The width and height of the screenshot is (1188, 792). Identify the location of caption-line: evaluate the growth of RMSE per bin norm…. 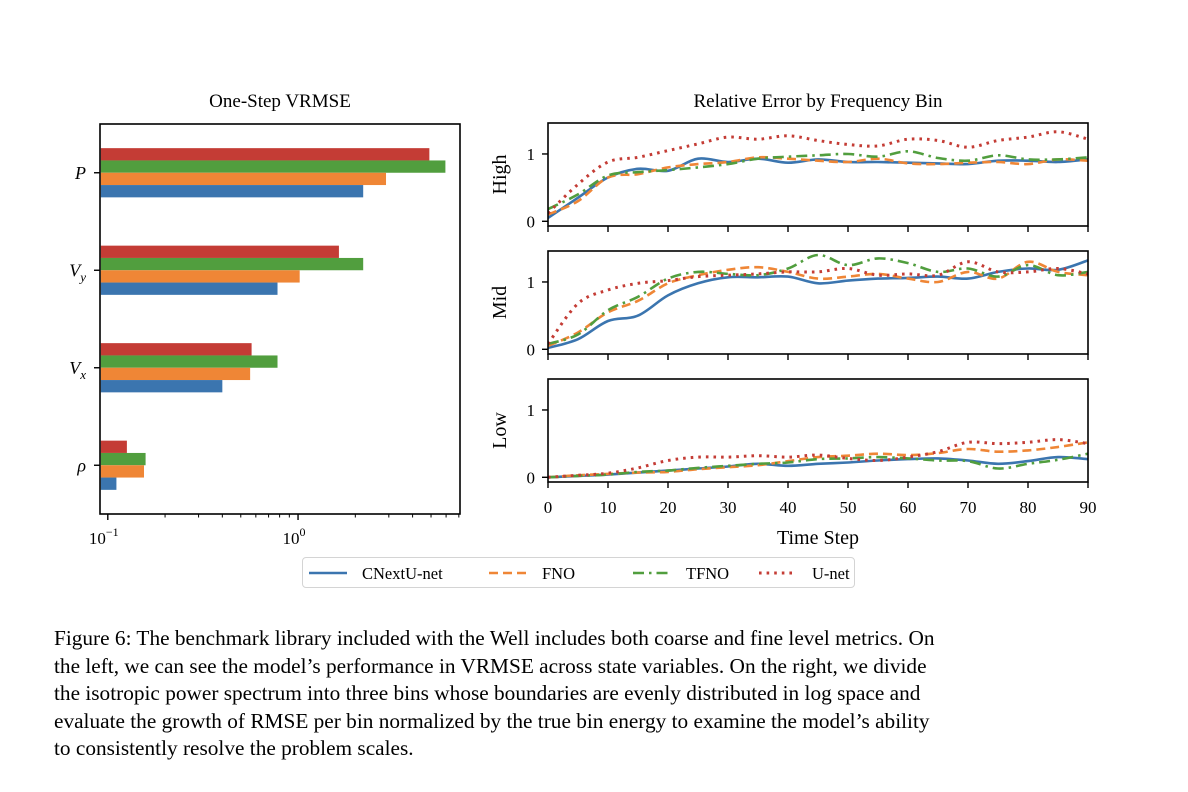
(492, 720).